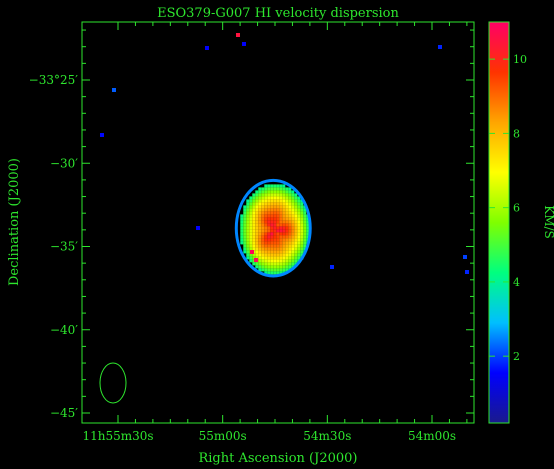  I want to click on noise-pixel, so click(114, 90).